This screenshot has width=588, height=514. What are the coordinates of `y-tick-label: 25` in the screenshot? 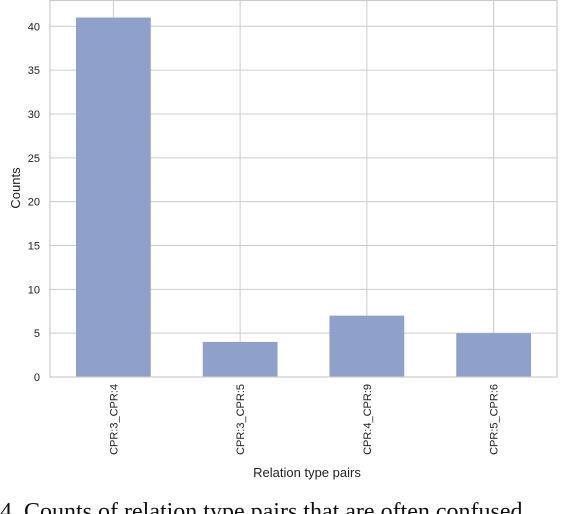 It's located at (34, 159).